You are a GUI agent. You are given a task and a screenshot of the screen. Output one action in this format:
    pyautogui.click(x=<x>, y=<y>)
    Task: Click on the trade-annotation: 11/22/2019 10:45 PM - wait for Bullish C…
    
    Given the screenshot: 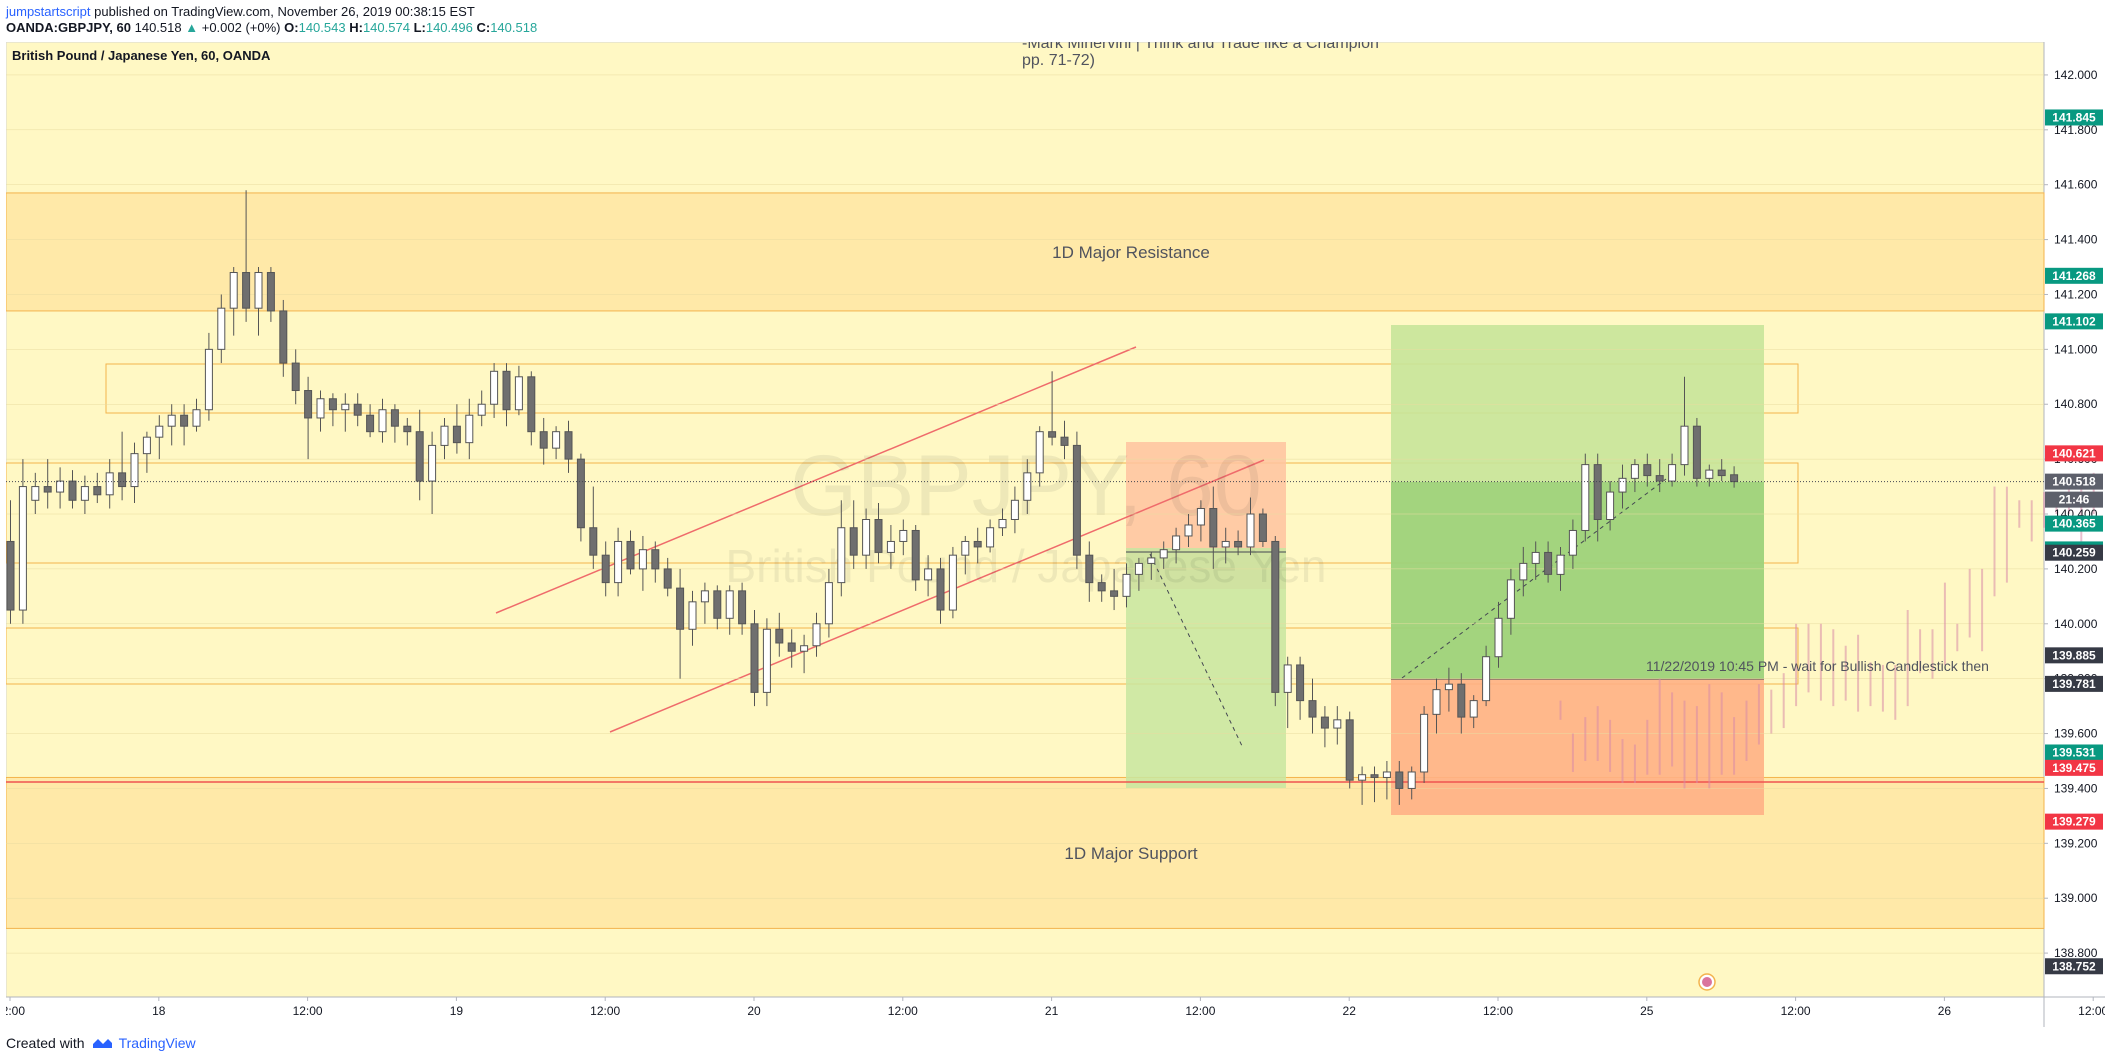 What is the action you would take?
    pyautogui.click(x=1817, y=666)
    